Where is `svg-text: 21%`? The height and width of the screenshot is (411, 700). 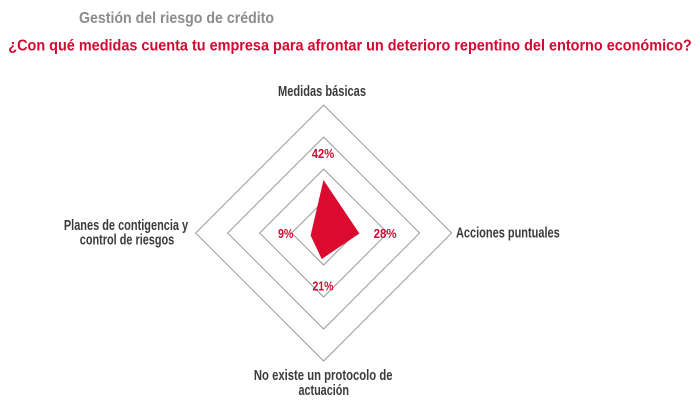 svg-text: 21% is located at coordinates (322, 285).